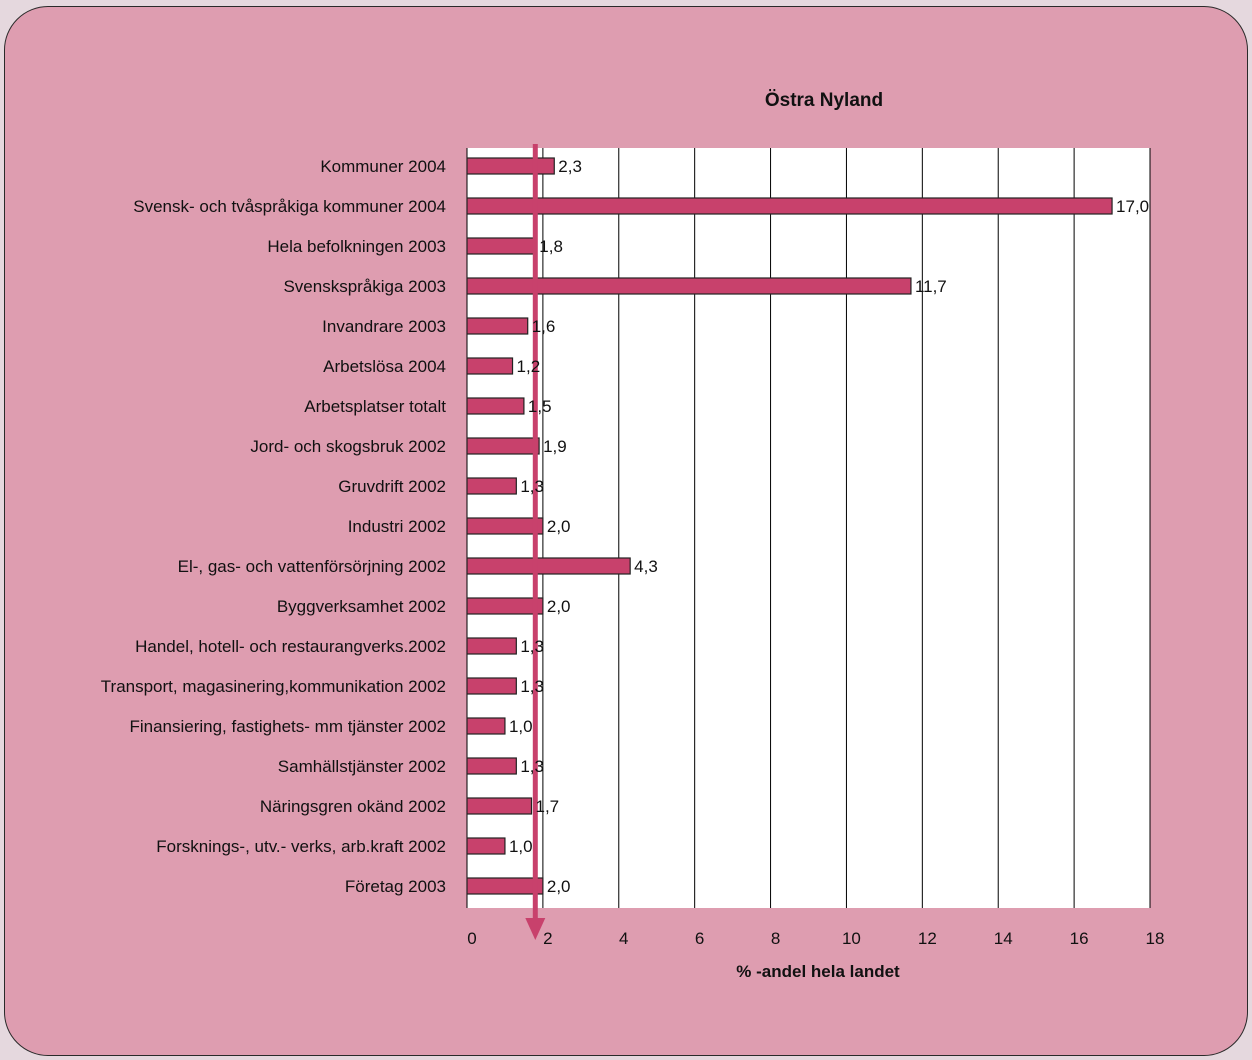 Image resolution: width=1252 pixels, height=1060 pixels. What do you see at coordinates (383, 166) in the screenshot?
I see `category-label: Kommuner 2004` at bounding box center [383, 166].